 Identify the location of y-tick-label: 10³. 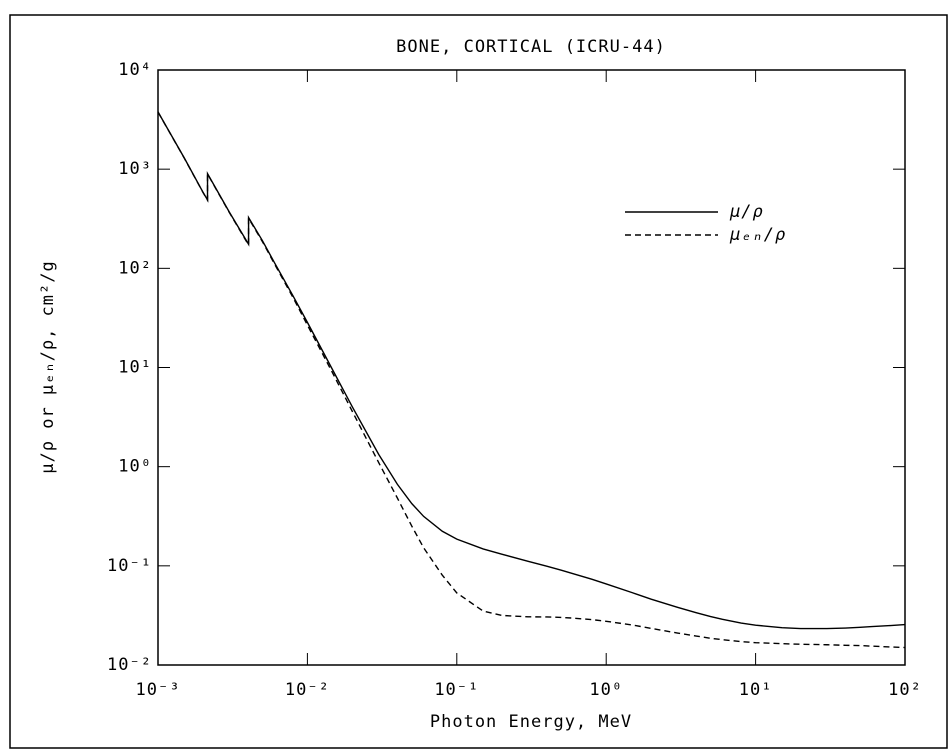
(135, 169).